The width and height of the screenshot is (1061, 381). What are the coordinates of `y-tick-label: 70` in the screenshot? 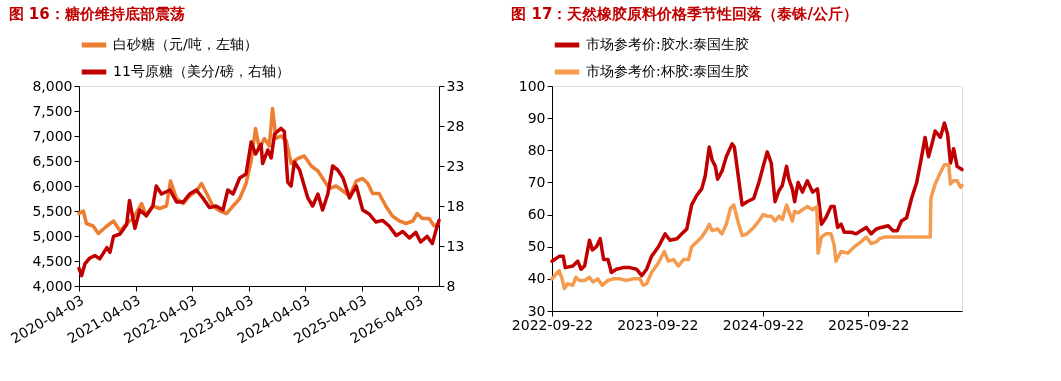 It's located at (536, 181).